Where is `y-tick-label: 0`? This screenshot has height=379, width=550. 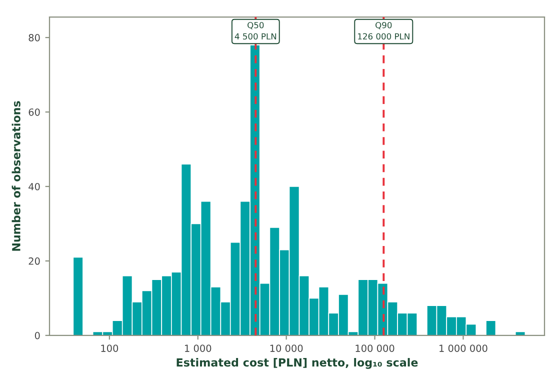
y-tick-label: 0 is located at coordinates (37, 336).